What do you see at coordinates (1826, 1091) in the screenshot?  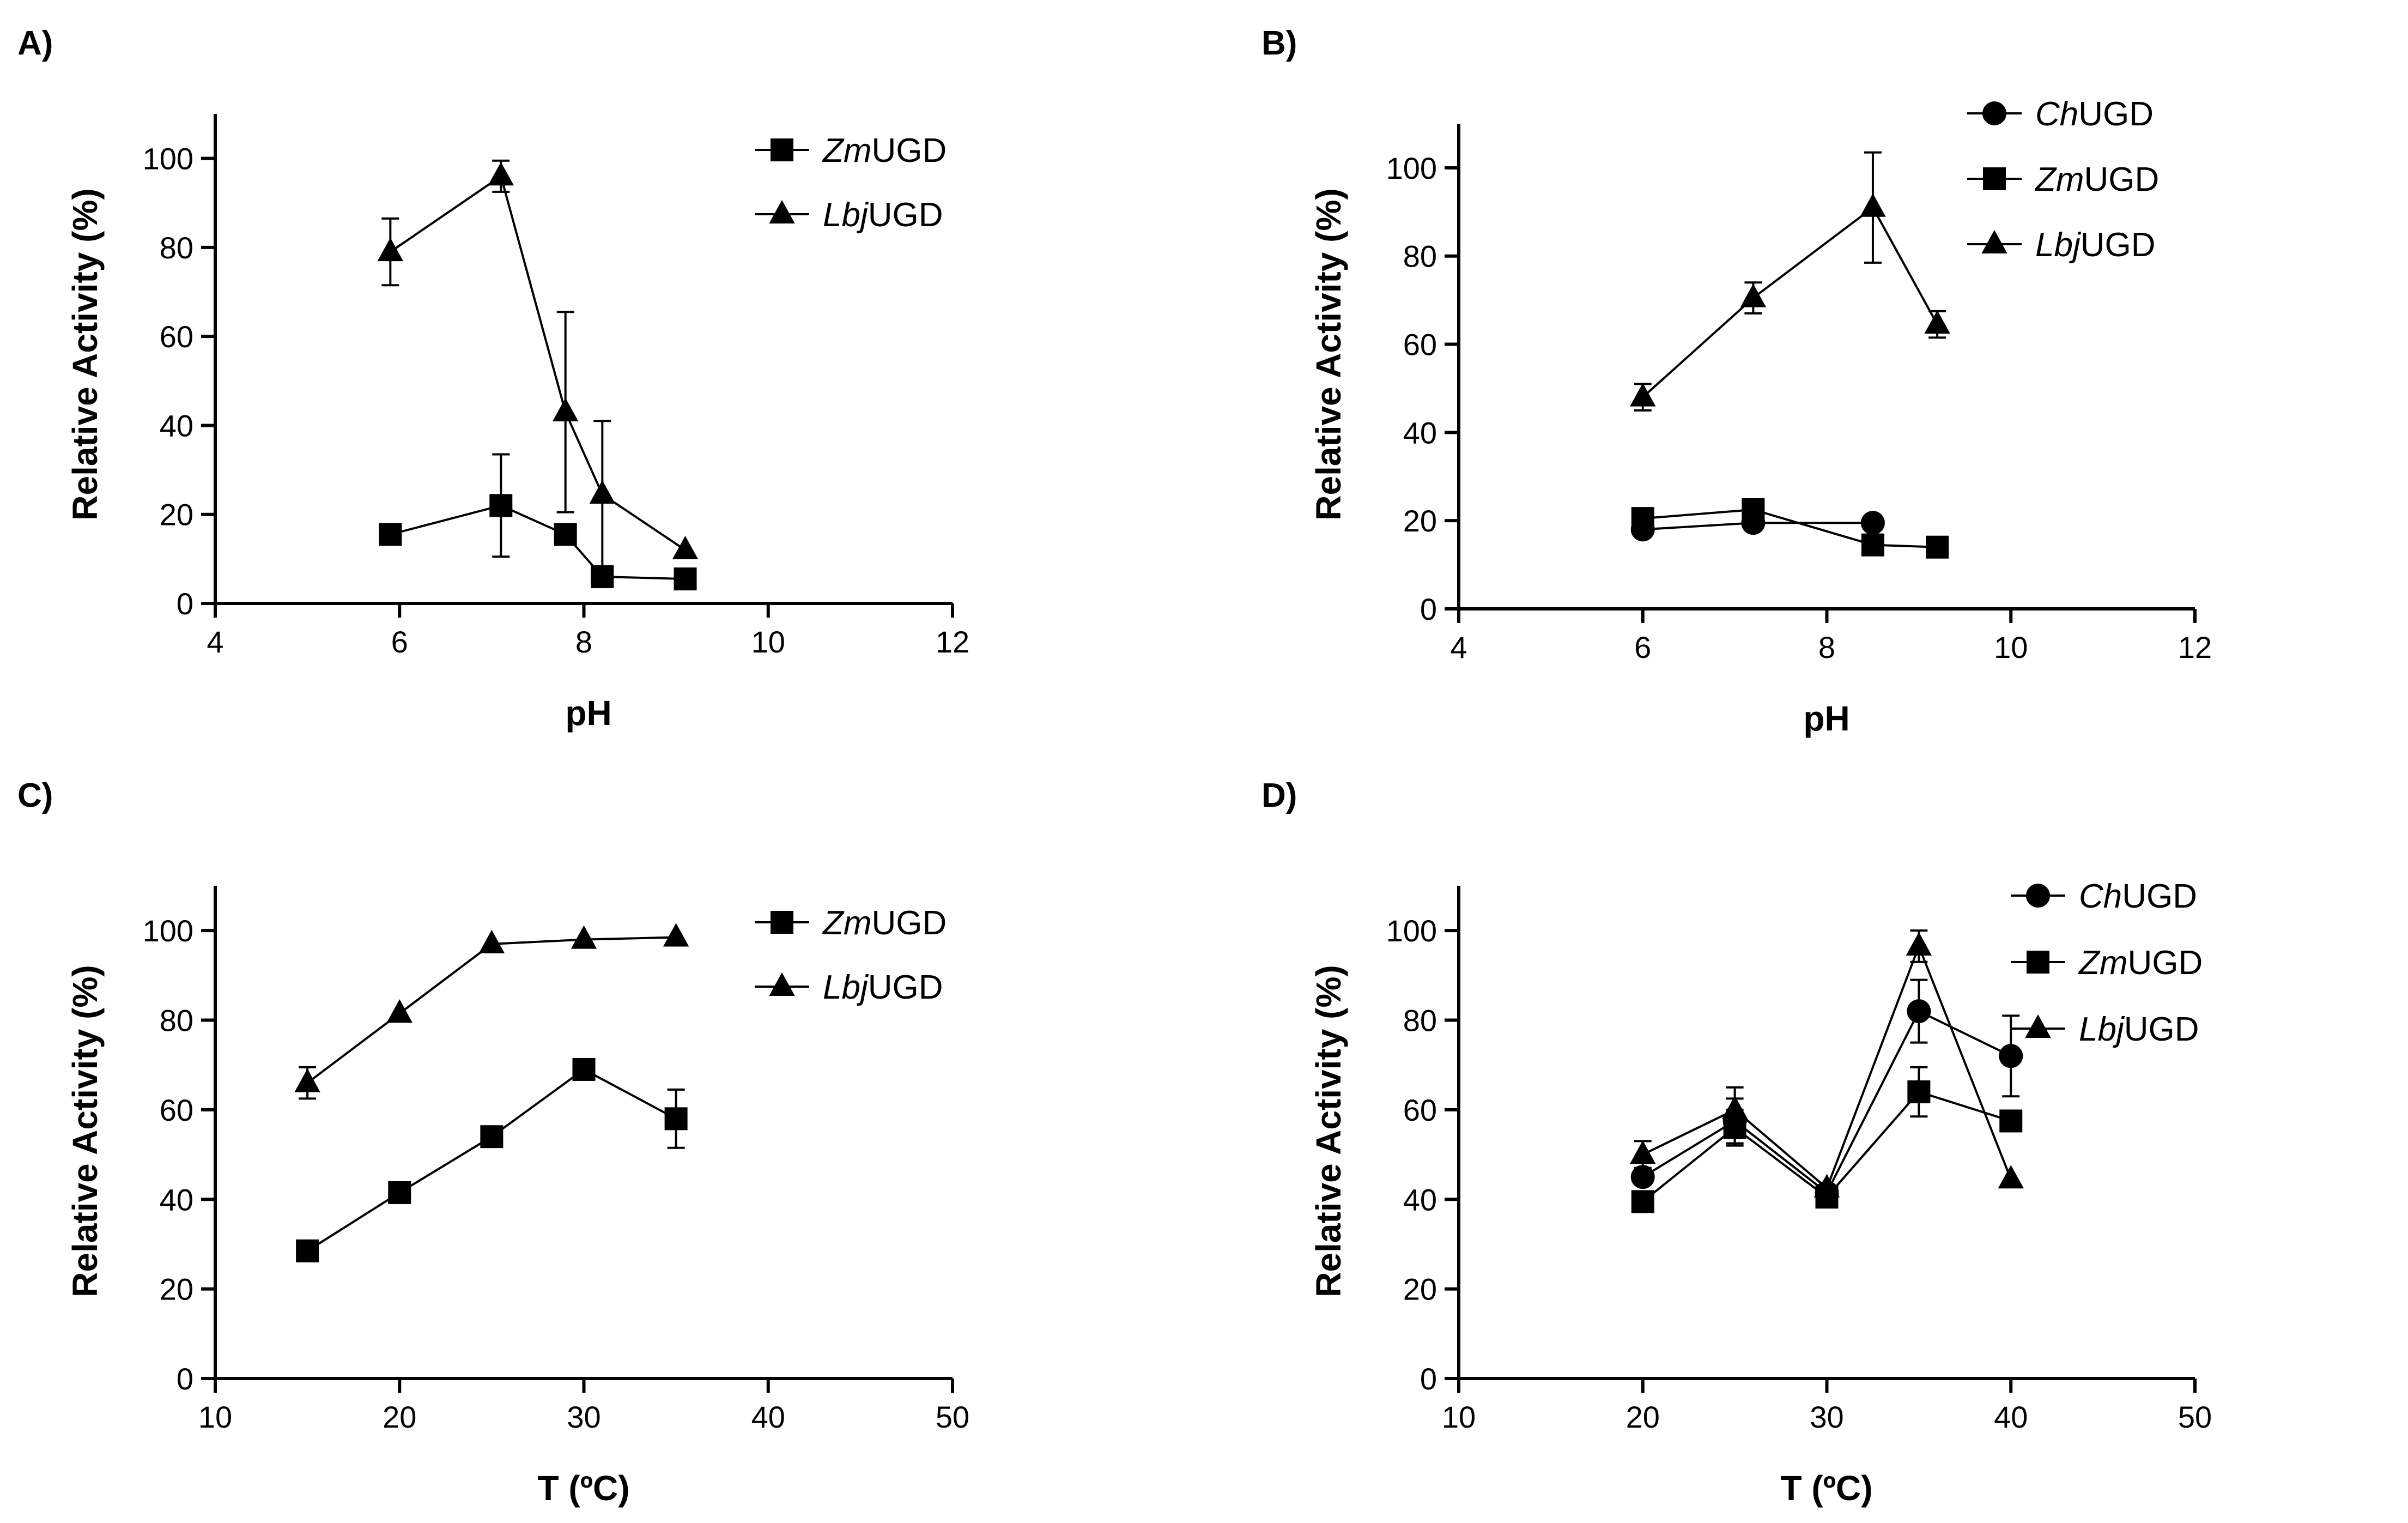 I see `series-chugd` at bounding box center [1826, 1091].